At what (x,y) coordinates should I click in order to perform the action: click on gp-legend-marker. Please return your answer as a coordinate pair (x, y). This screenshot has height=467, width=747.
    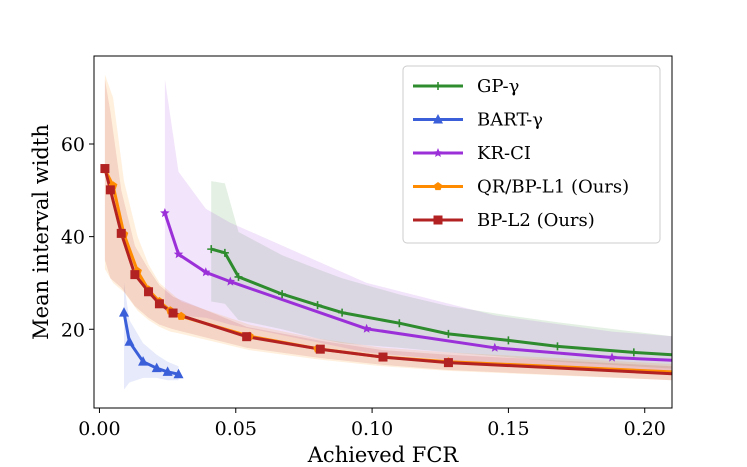
    Looking at the image, I should click on (438, 86).